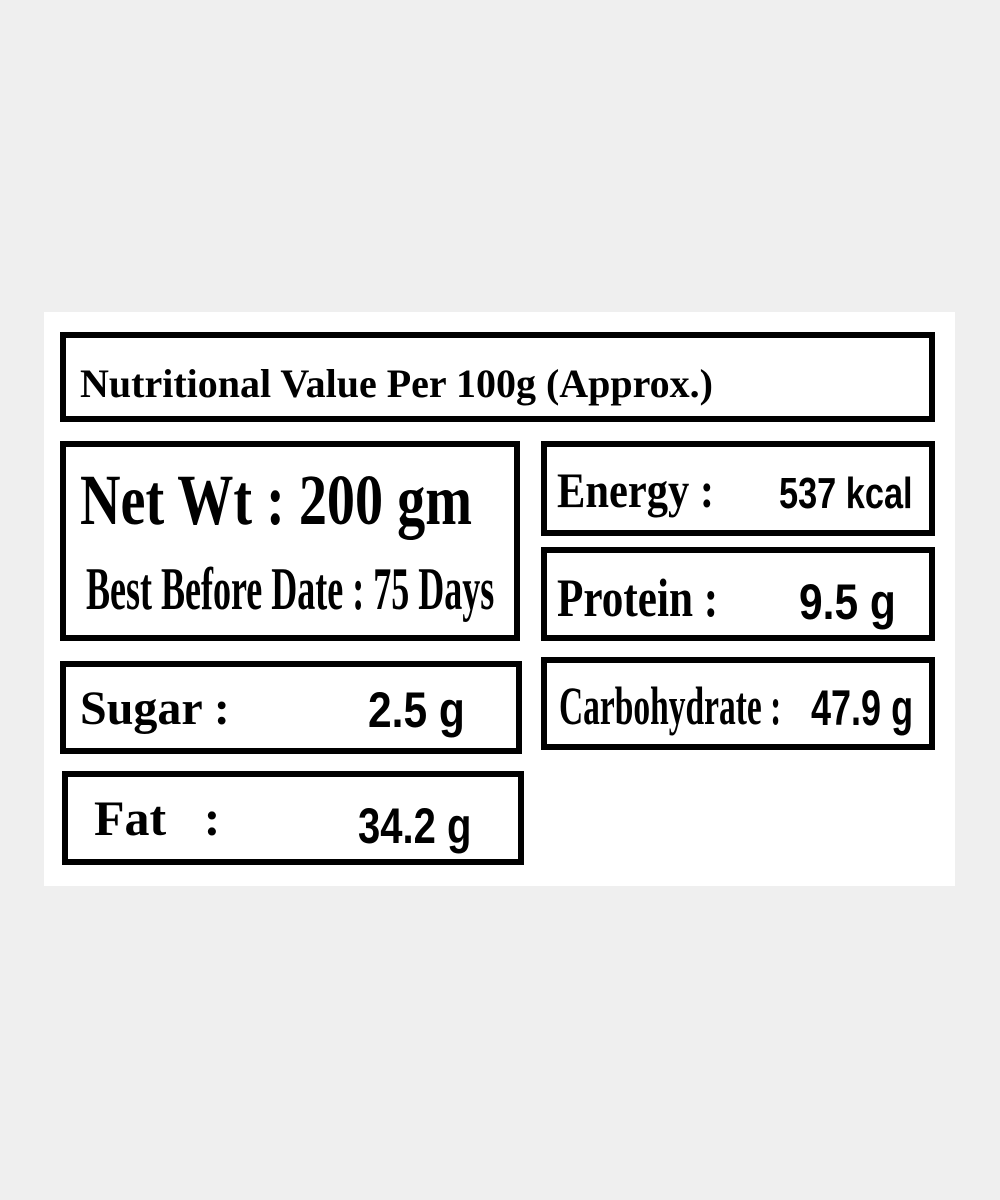 This screenshot has height=1200, width=1000. What do you see at coordinates (290, 589) in the screenshot?
I see `best-before: Best Before Date : 75 Days` at bounding box center [290, 589].